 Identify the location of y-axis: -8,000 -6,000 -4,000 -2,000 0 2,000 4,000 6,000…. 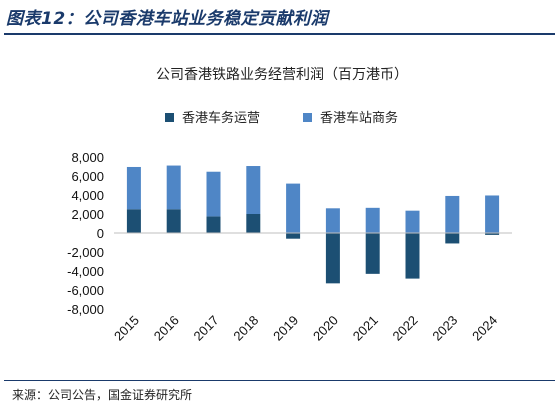
(85, 233).